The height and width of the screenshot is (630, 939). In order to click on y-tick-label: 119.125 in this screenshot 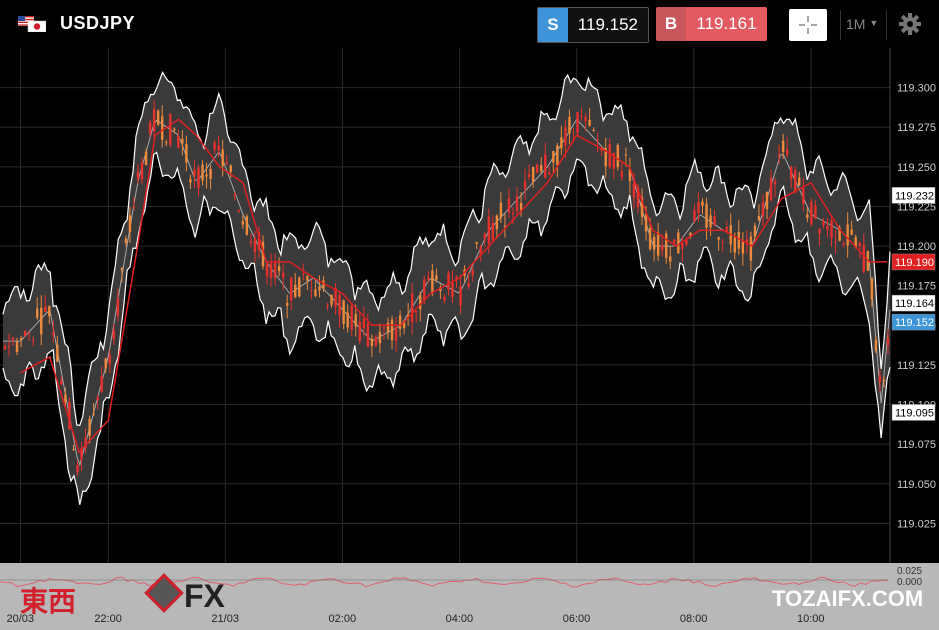, I will do `click(916, 366)`.